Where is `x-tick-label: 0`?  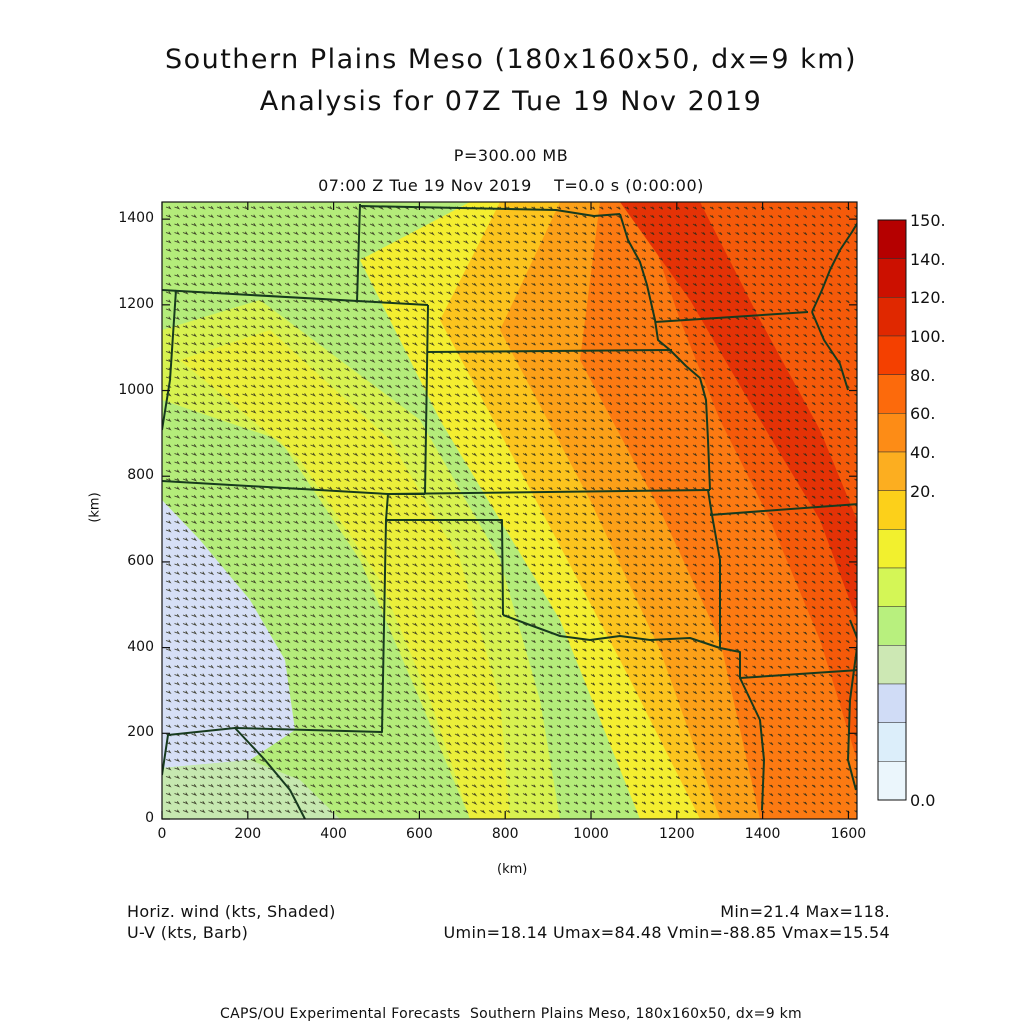 x-tick-label: 0 is located at coordinates (162, 834).